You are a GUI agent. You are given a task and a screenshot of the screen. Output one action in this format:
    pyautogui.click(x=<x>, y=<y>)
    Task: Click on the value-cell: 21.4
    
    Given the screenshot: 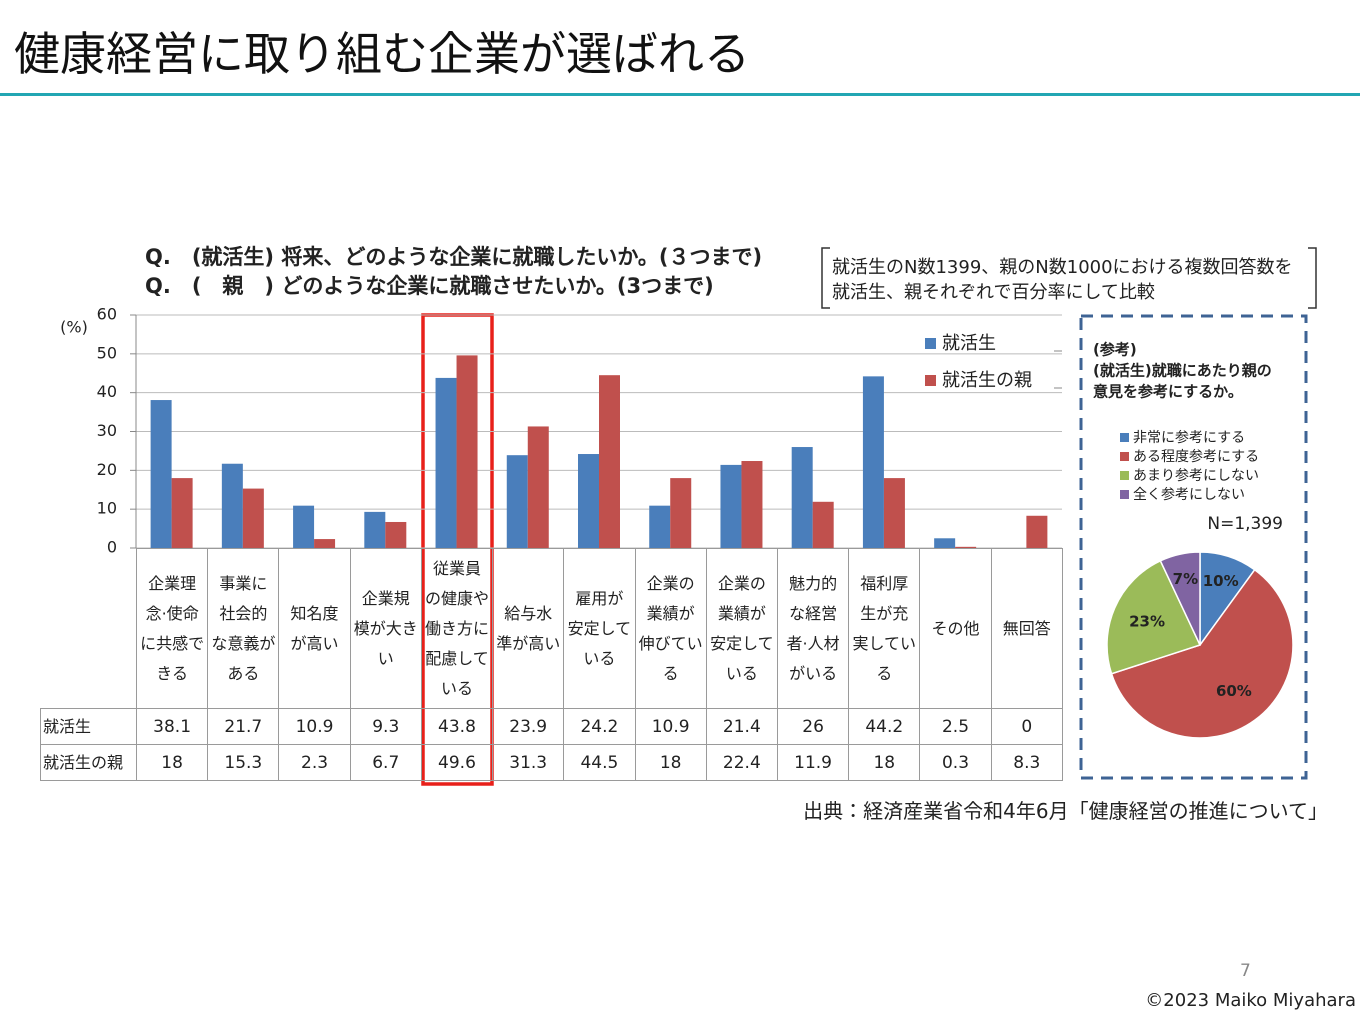 What is the action you would take?
    pyautogui.click(x=741, y=726)
    